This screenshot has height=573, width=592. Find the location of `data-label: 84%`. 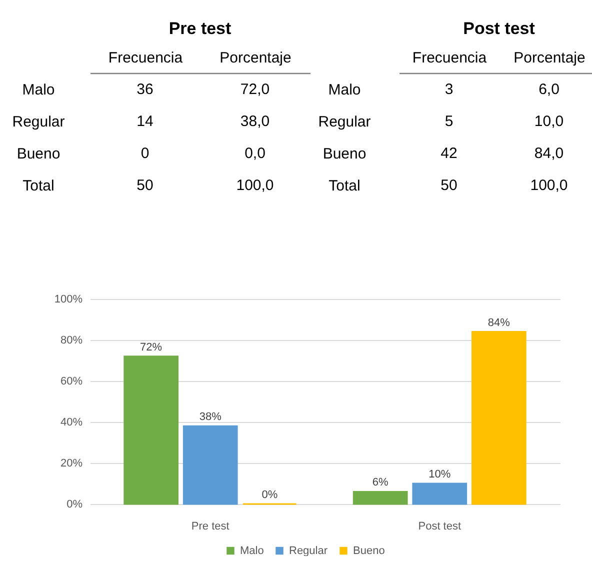

data-label: 84% is located at coordinates (499, 322).